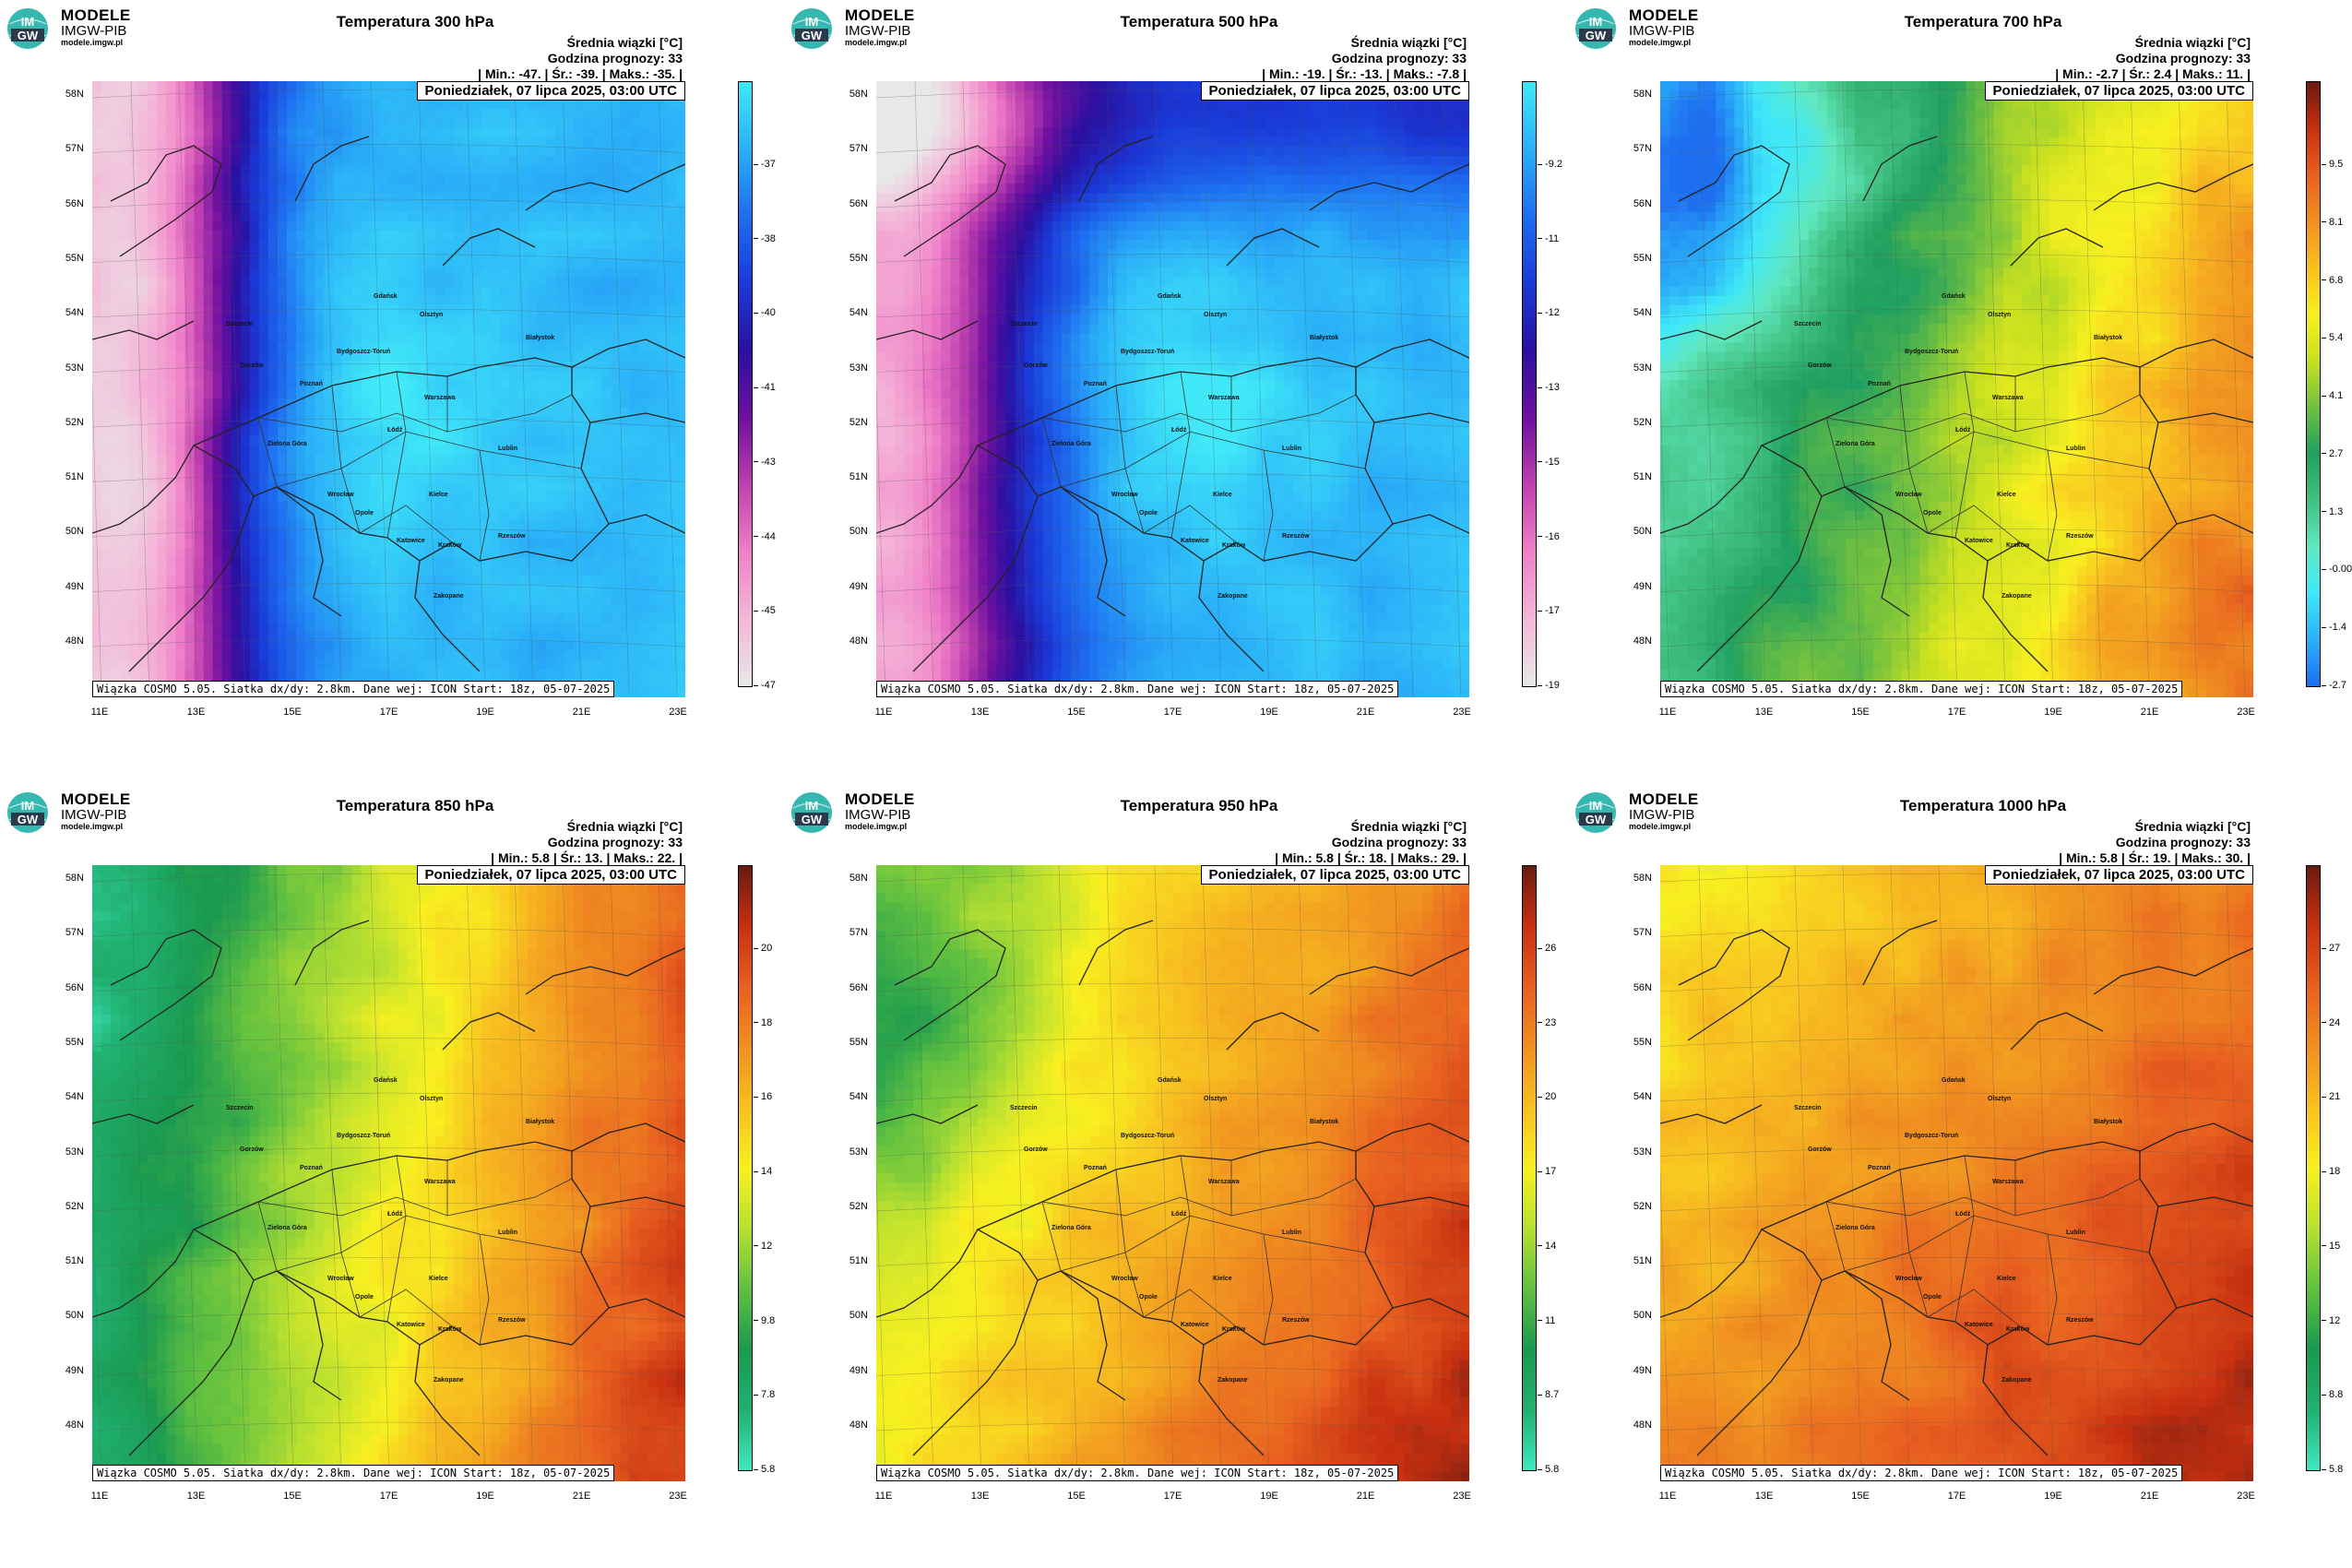 The height and width of the screenshot is (1568, 2352). Describe the element at coordinates (1956, 1173) in the screenshot. I see `temperature-field` at that location.